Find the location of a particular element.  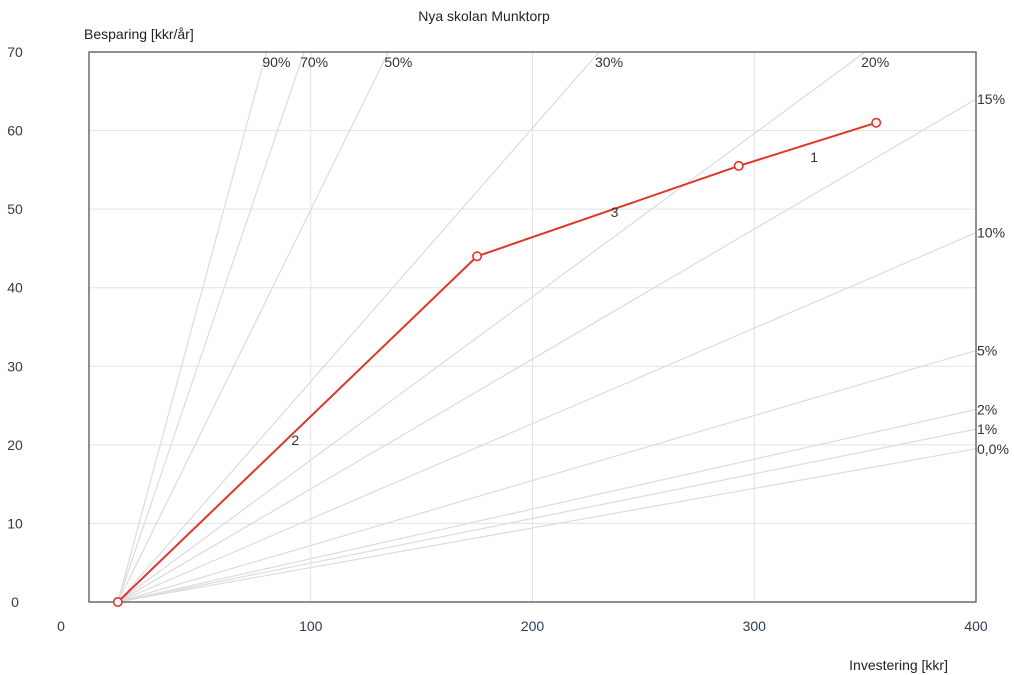

x-tick-label: 100 is located at coordinates (311, 626).